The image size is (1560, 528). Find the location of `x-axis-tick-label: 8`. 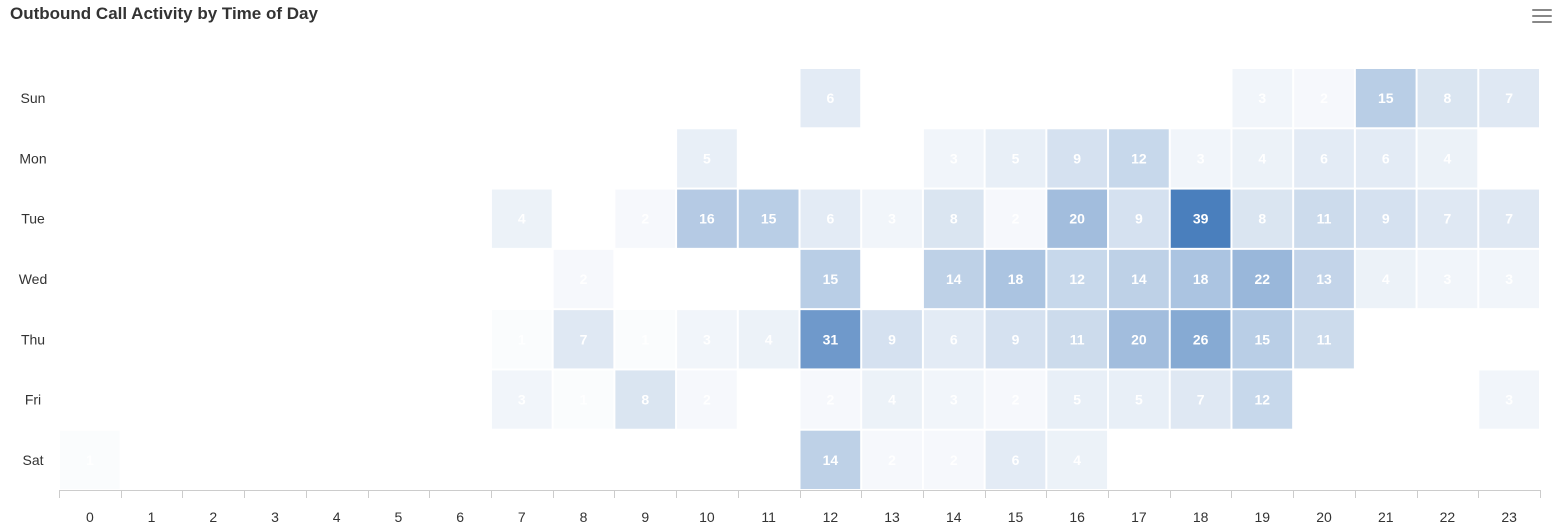

x-axis-tick-label: 8 is located at coordinates (584, 517).